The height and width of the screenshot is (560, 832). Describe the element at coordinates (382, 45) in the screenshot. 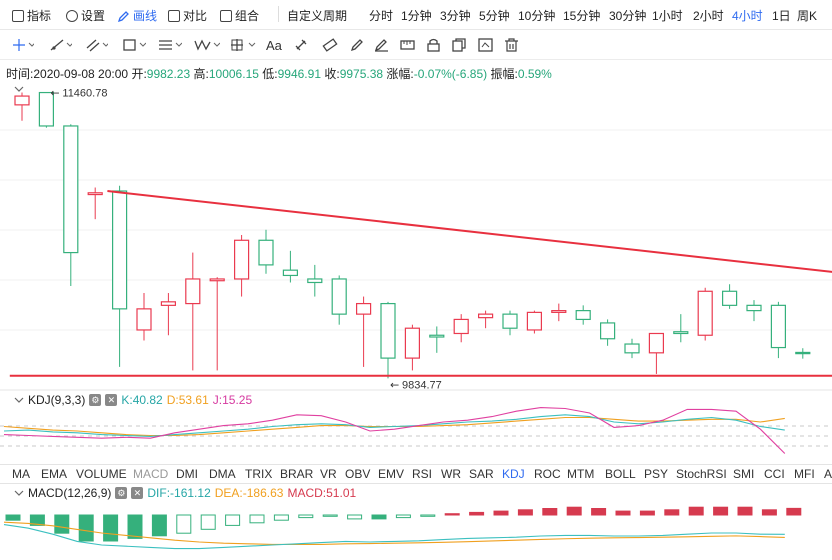

I see `brush-icon` at that location.